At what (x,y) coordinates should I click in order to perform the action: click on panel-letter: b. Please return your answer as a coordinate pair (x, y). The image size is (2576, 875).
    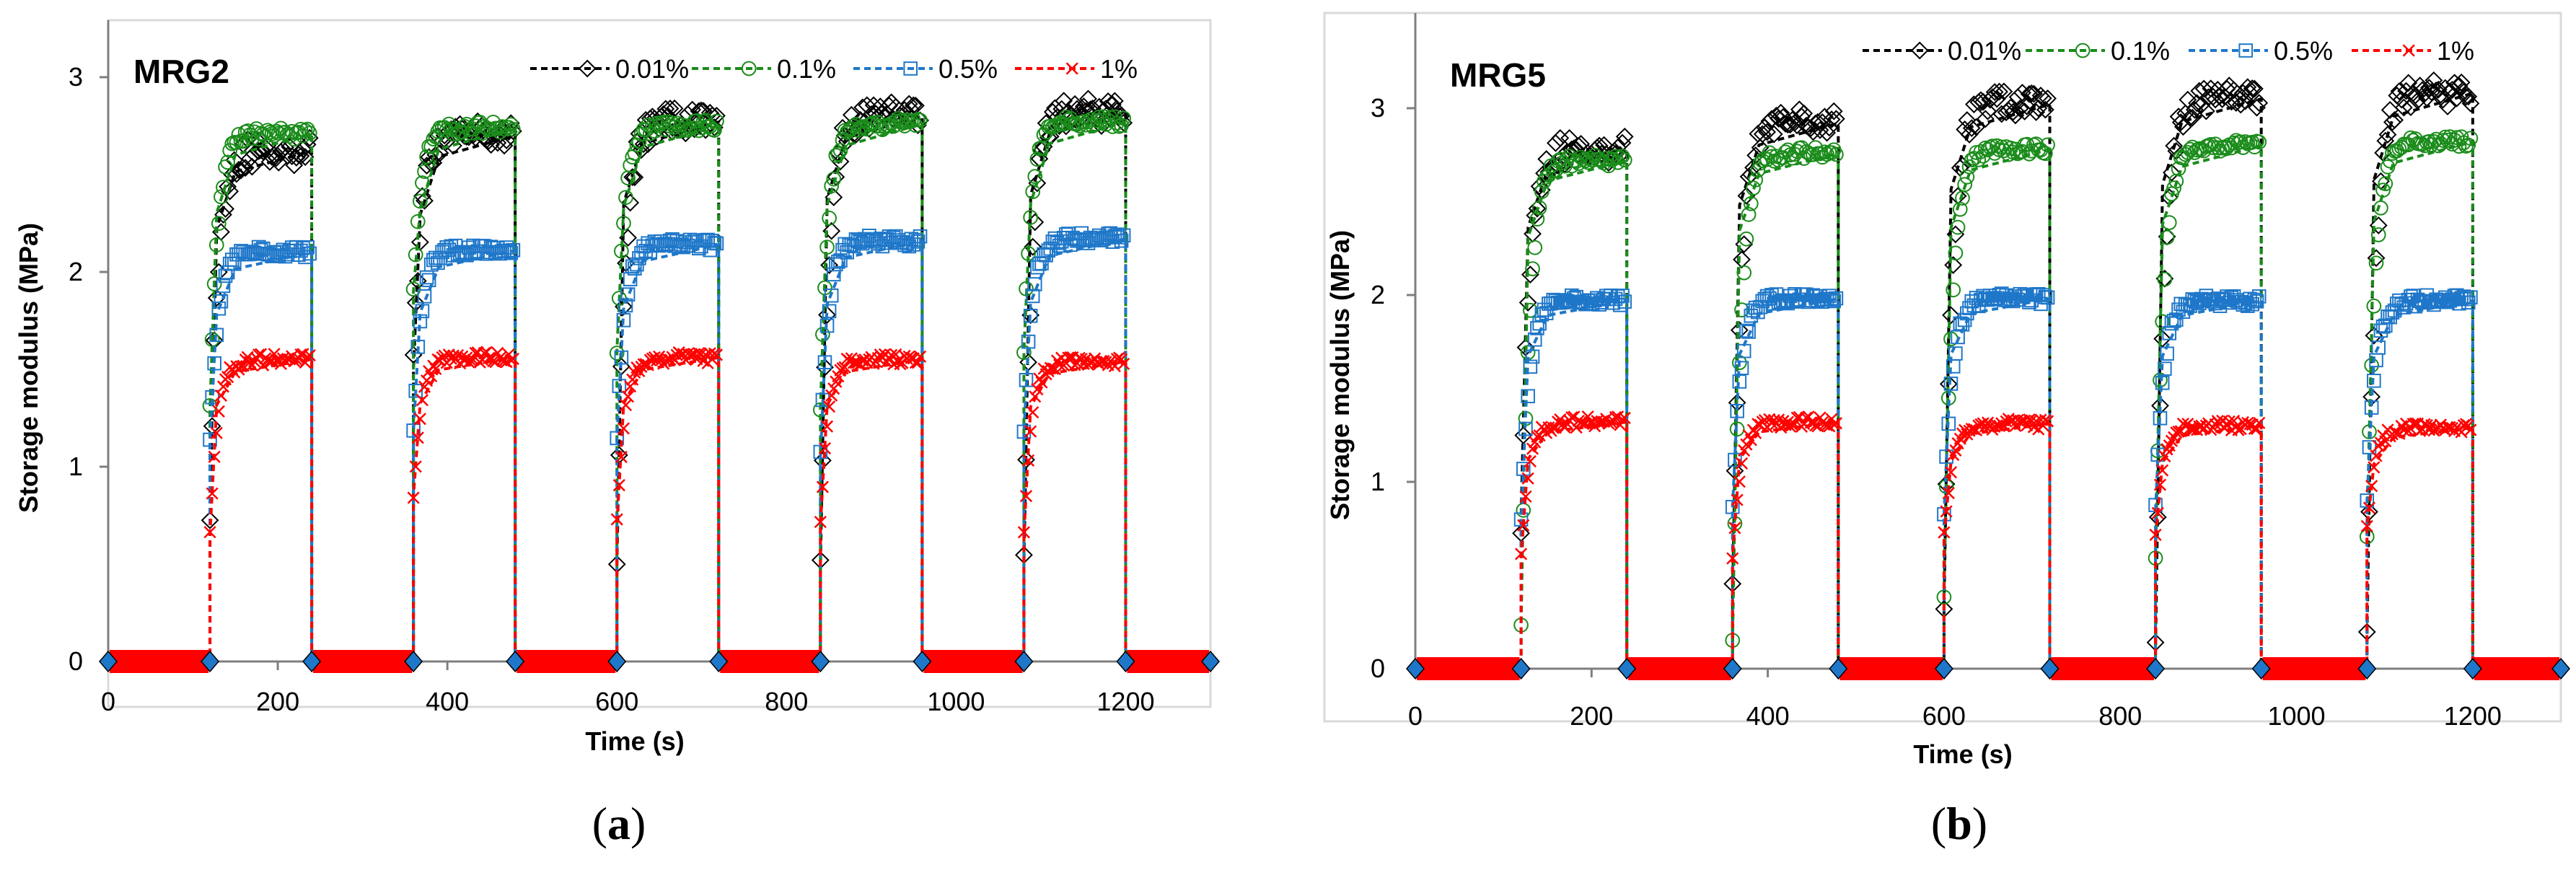
    Looking at the image, I should click on (1959, 824).